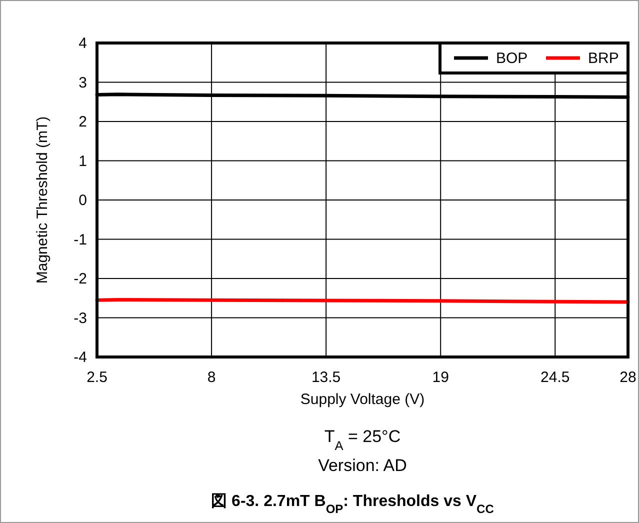 The image size is (639, 523). What do you see at coordinates (326, 377) in the screenshot?
I see `x-tick-label: 13.5` at bounding box center [326, 377].